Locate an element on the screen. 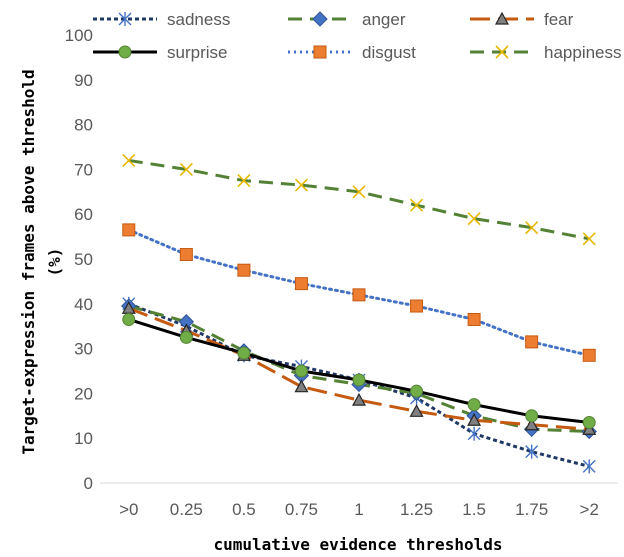  legend-label: sadness is located at coordinates (198, 19).